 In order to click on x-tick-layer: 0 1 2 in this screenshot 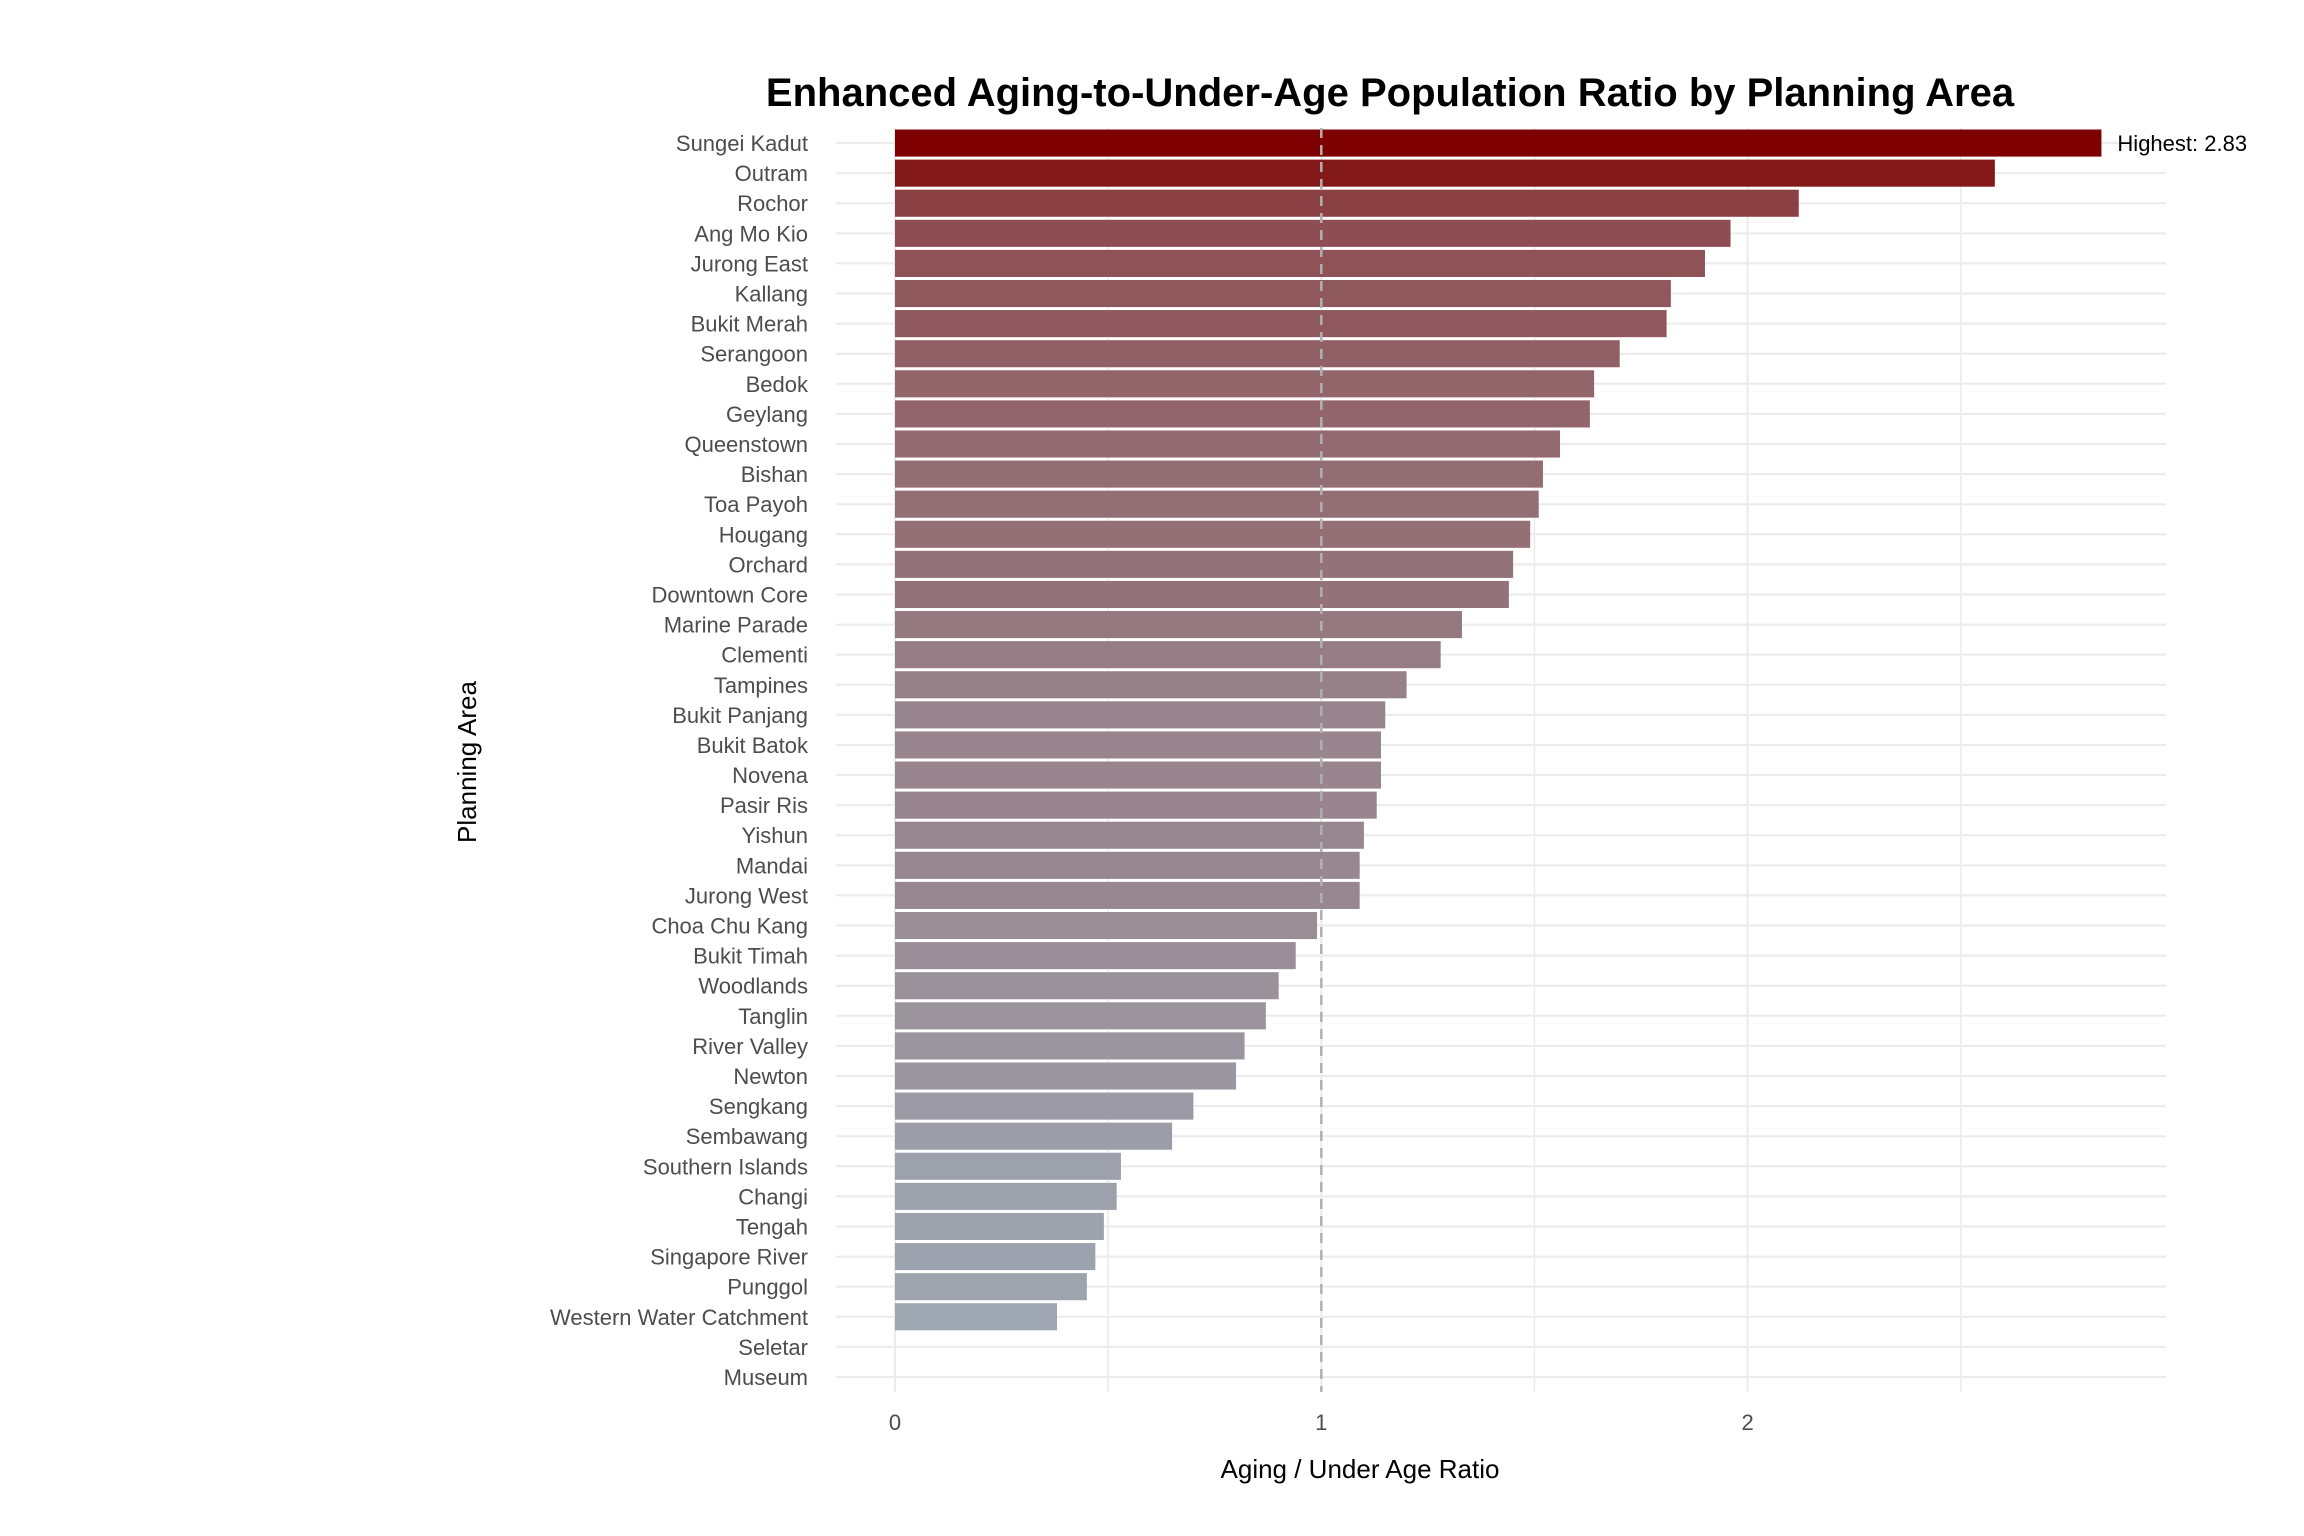, I will do `click(1321, 1422)`.